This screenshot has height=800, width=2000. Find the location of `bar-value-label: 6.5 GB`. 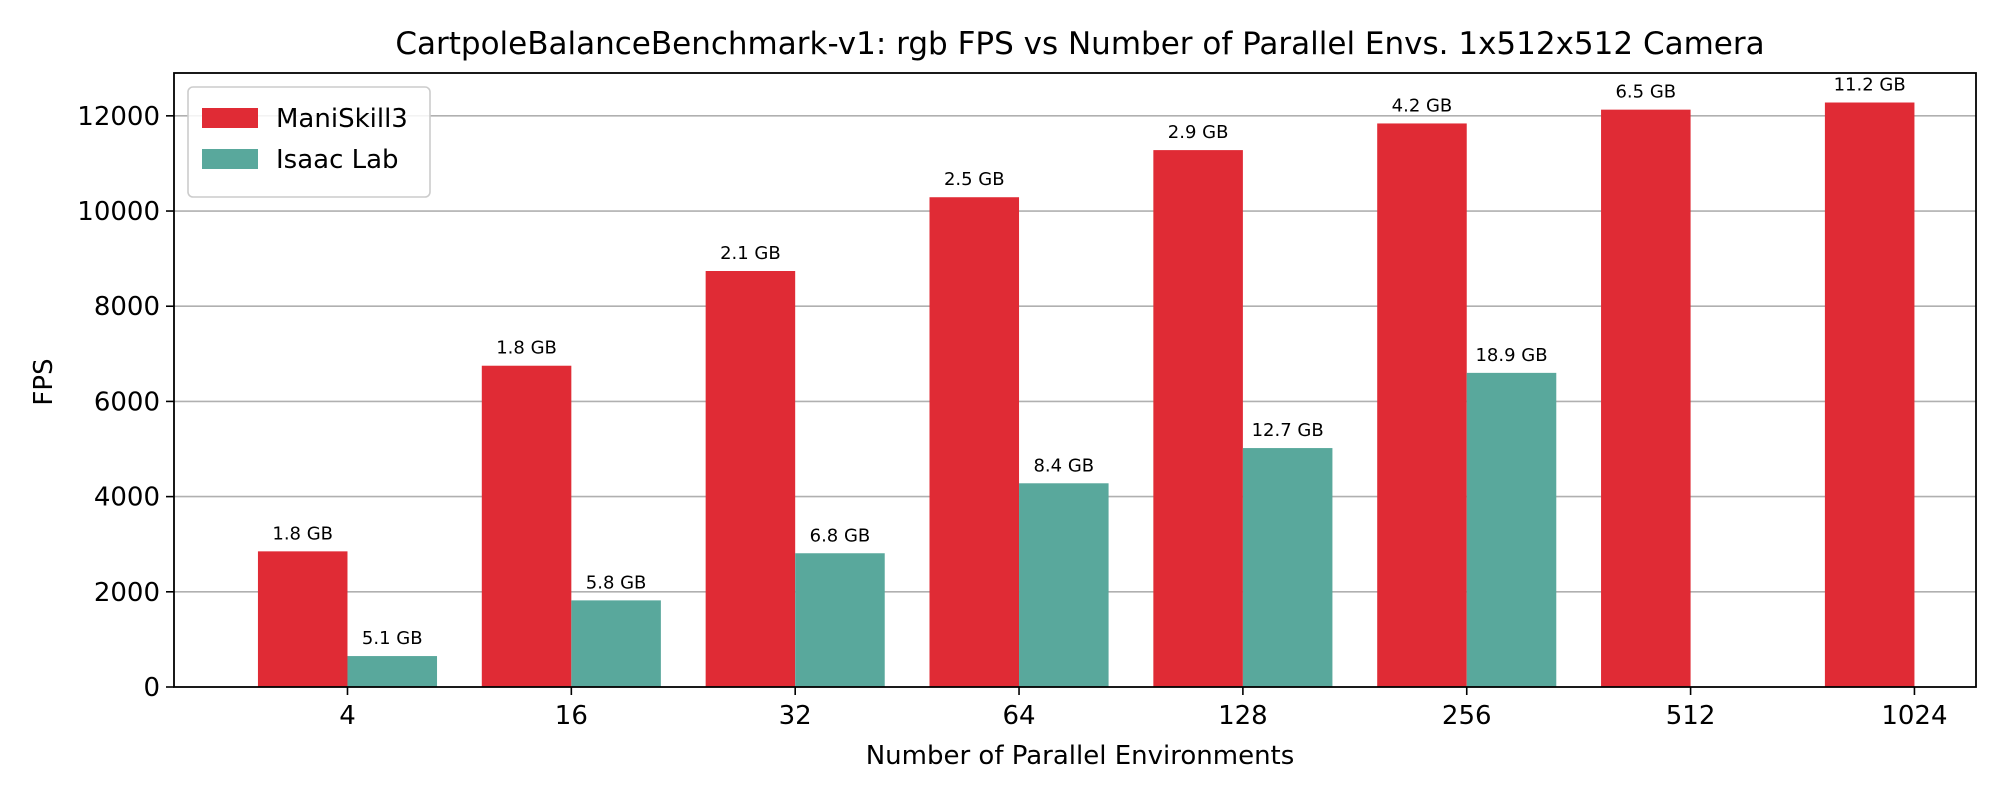

bar-value-label: 6.5 GB is located at coordinates (1645, 92).